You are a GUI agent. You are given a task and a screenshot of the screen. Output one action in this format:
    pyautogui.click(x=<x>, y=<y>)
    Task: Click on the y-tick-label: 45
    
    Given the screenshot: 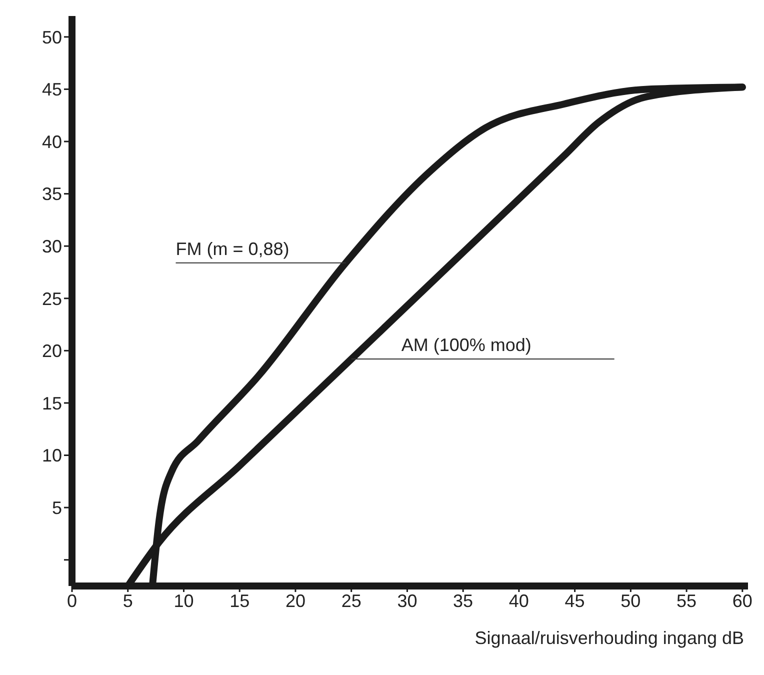 What is the action you would take?
    pyautogui.click(x=52, y=90)
    